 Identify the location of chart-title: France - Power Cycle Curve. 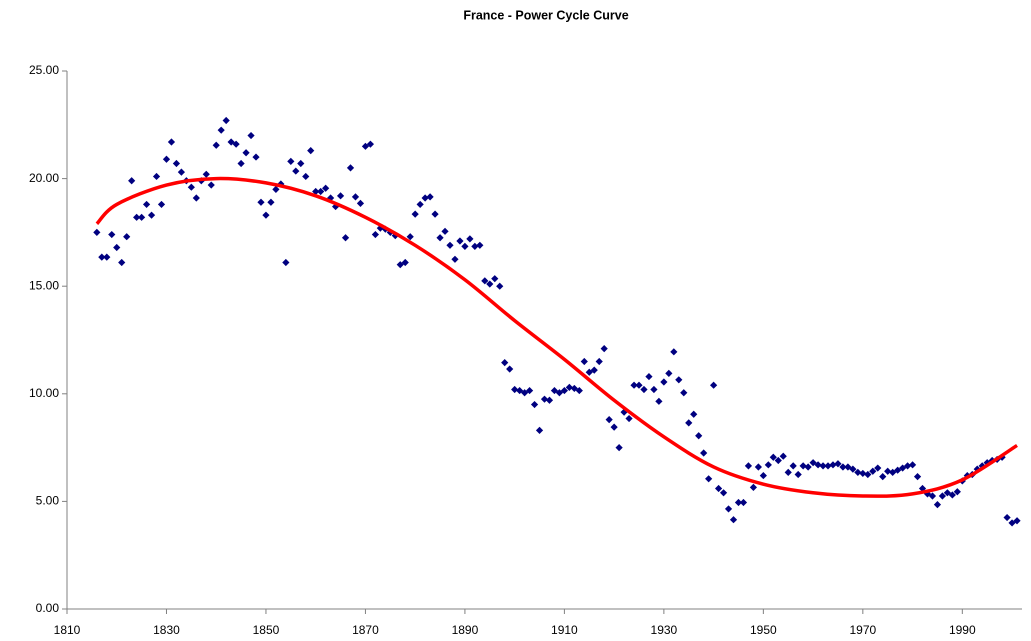
(545, 15).